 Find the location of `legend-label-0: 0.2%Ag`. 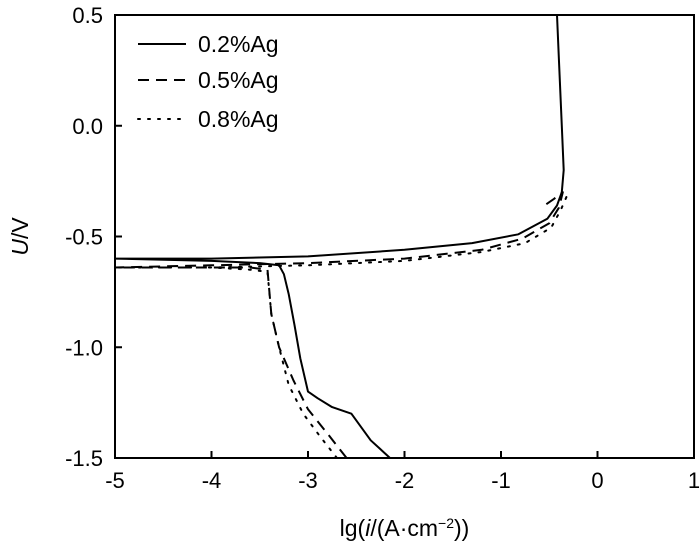

legend-label-0: 0.2%Ag is located at coordinates (238, 44).